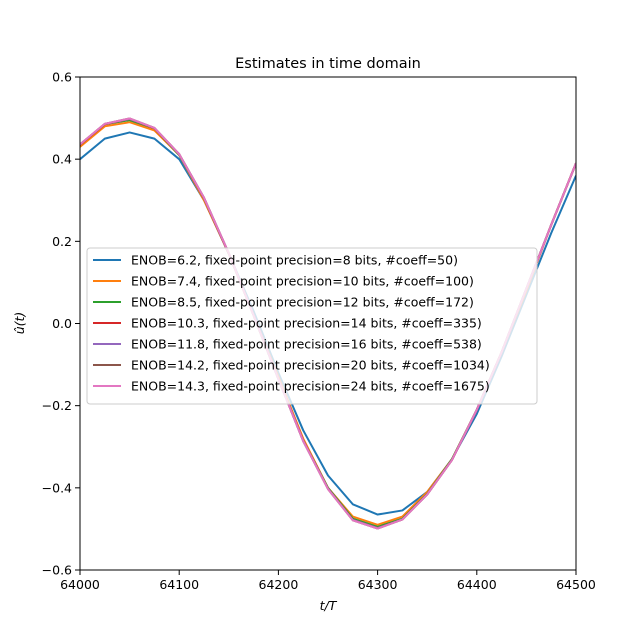 The height and width of the screenshot is (640, 640). I want to click on y-axis-label: û(t), so click(19, 323).